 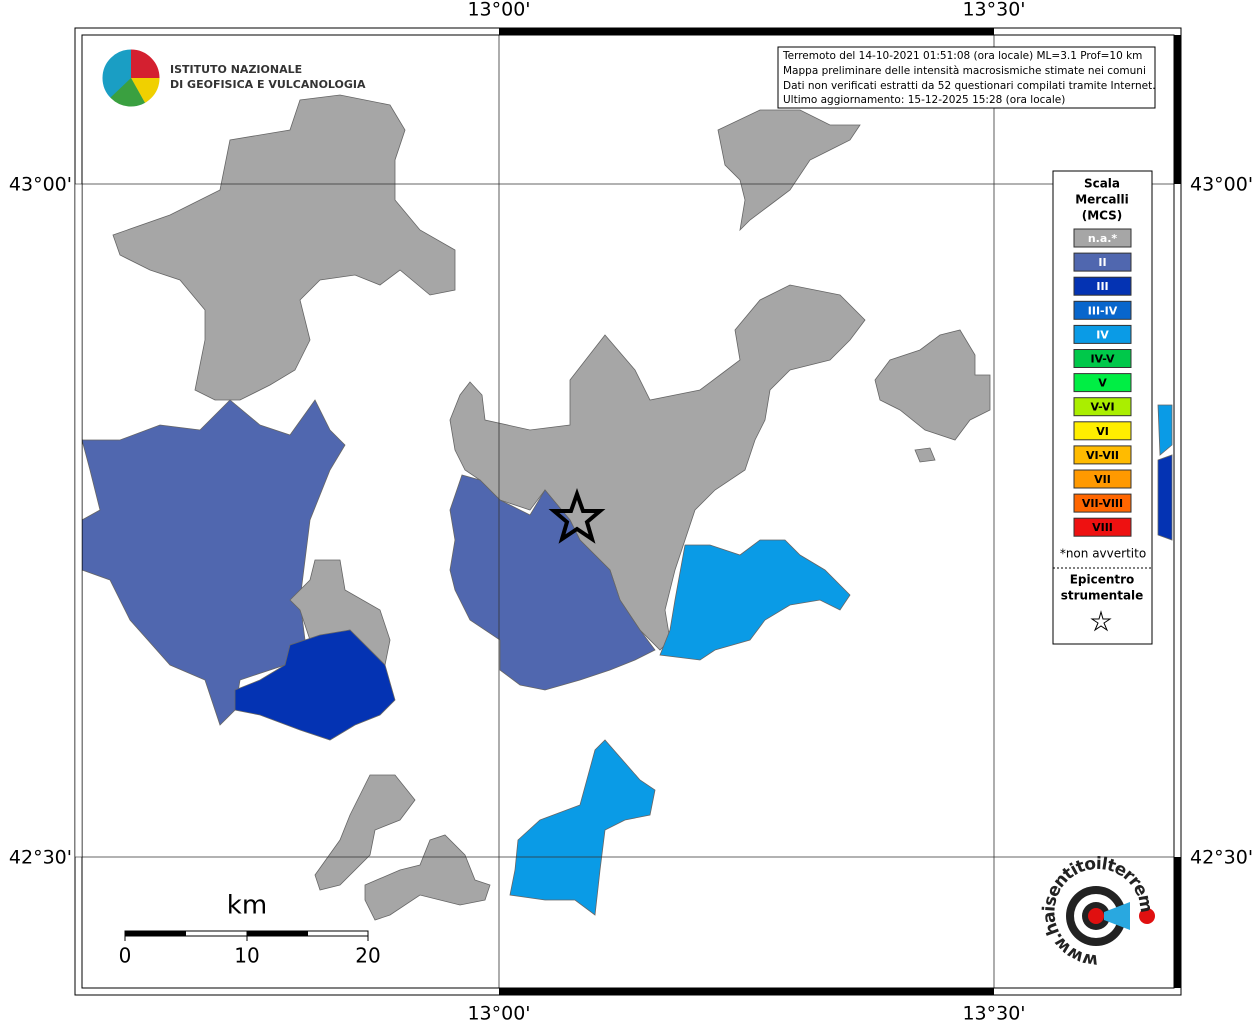 I want to click on legend-note: *non avvertito, so click(x=1103, y=554).